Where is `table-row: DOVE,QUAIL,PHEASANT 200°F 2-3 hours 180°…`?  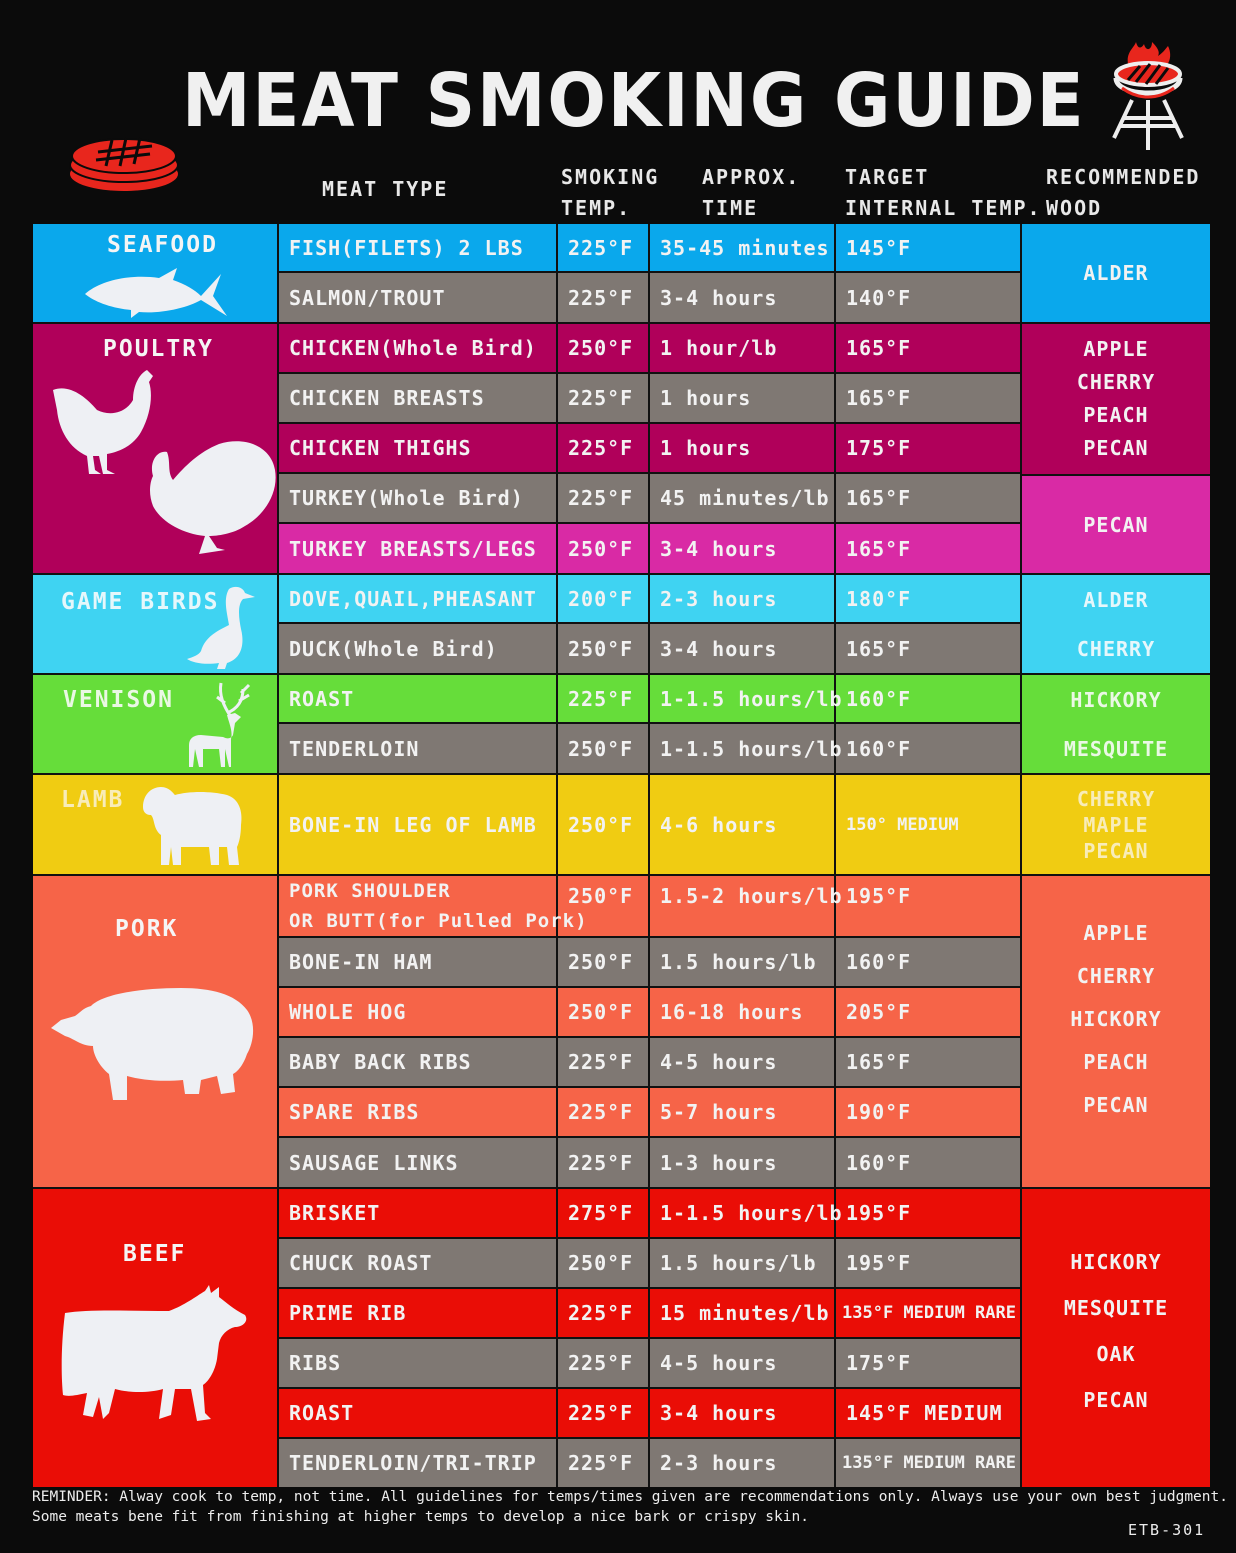
table-row: DOVE,QUAIL,PHEASANT 200°F 2-3 hours 180°… is located at coordinates (650, 599).